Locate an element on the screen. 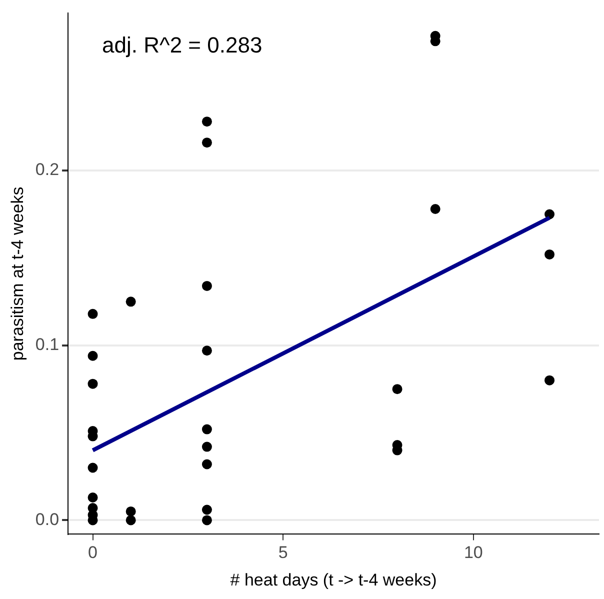 The image size is (604, 599). y-tick-label: 0.2 is located at coordinates (47, 170).